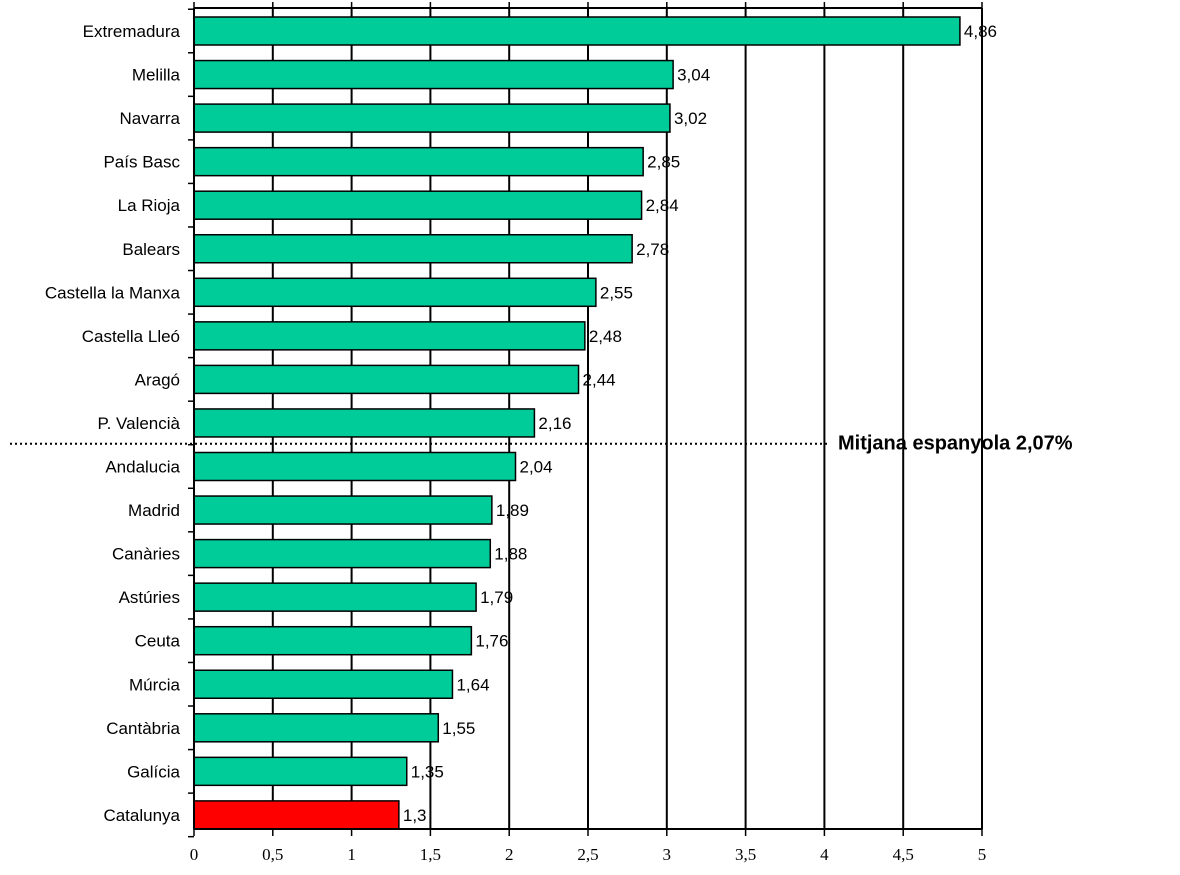 The image size is (1180, 875). What do you see at coordinates (512, 510) in the screenshot?
I see `value-label: 1,89` at bounding box center [512, 510].